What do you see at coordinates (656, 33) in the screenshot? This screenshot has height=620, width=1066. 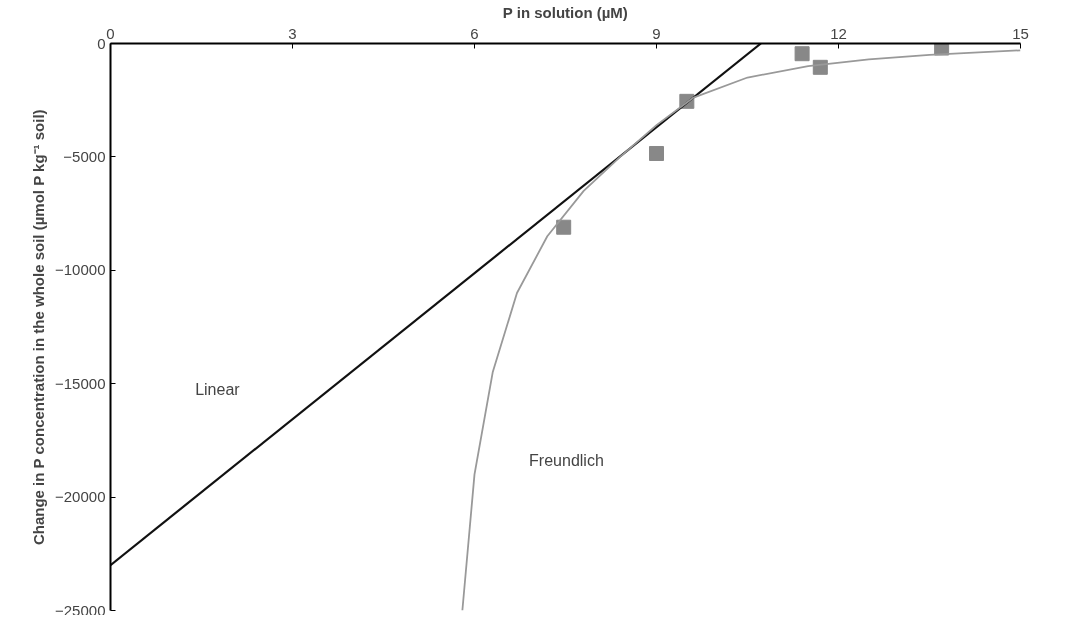 I see `x-tick-label: 9` at bounding box center [656, 33].